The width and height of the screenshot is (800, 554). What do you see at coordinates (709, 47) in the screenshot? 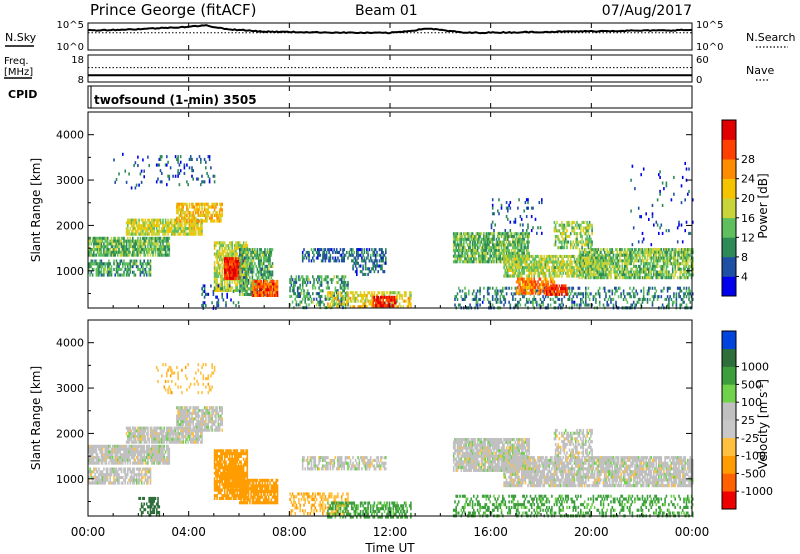
I see `info-tick-right-bottom: 10^0` at bounding box center [709, 47].